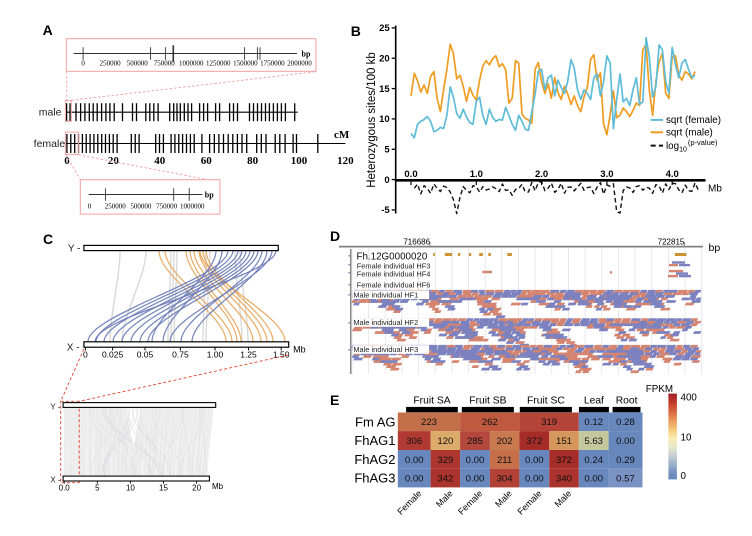 This screenshot has height=536, width=752. What do you see at coordinates (50, 144) in the screenshot?
I see `svg-text: female` at bounding box center [50, 144].